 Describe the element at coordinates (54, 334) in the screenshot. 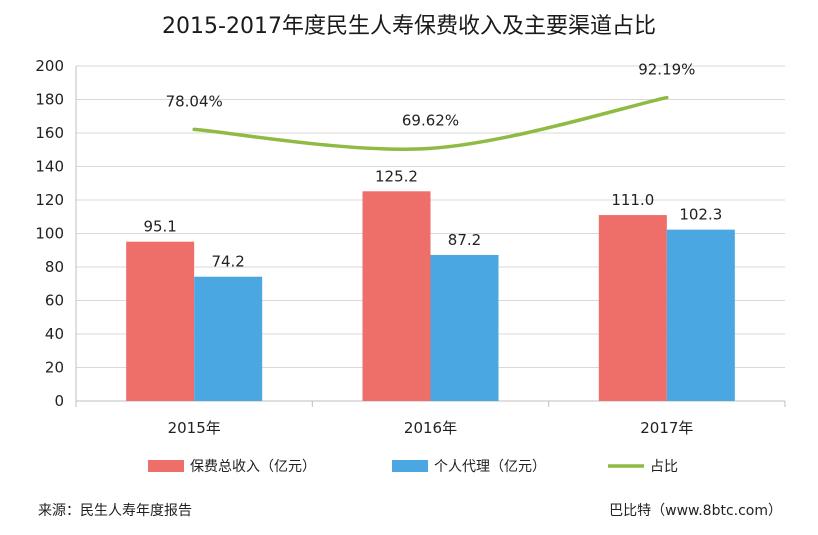

I see `y-tick-label: 40` at that location.